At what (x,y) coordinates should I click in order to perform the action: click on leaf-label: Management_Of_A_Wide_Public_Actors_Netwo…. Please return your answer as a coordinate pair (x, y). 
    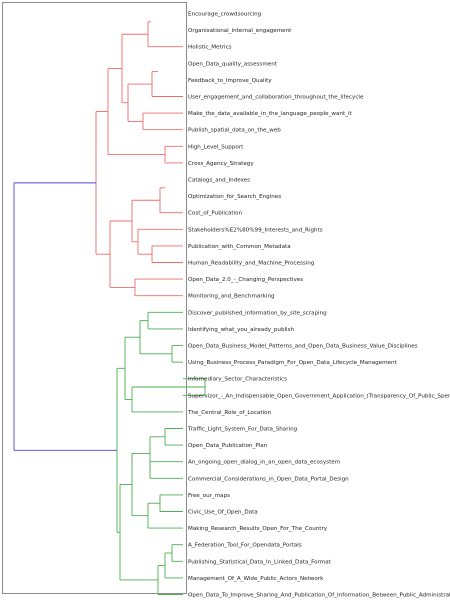
    Looking at the image, I should click on (256, 579).